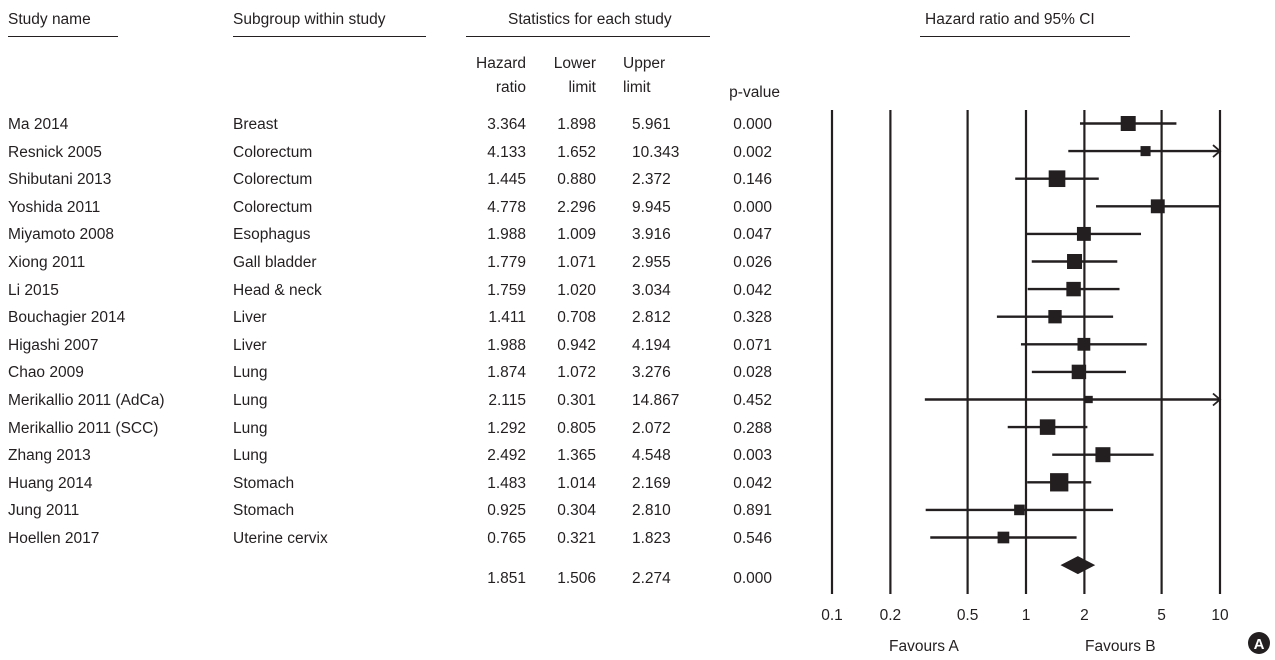 The image size is (1275, 660). I want to click on row-study-name: Shibutani 2013, so click(60, 180).